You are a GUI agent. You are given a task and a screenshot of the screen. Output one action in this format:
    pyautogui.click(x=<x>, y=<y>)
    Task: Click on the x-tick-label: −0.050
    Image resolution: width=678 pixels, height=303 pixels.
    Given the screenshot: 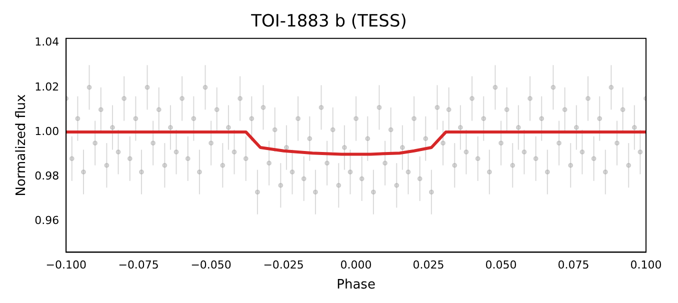 What is the action you would take?
    pyautogui.click(x=211, y=265)
    